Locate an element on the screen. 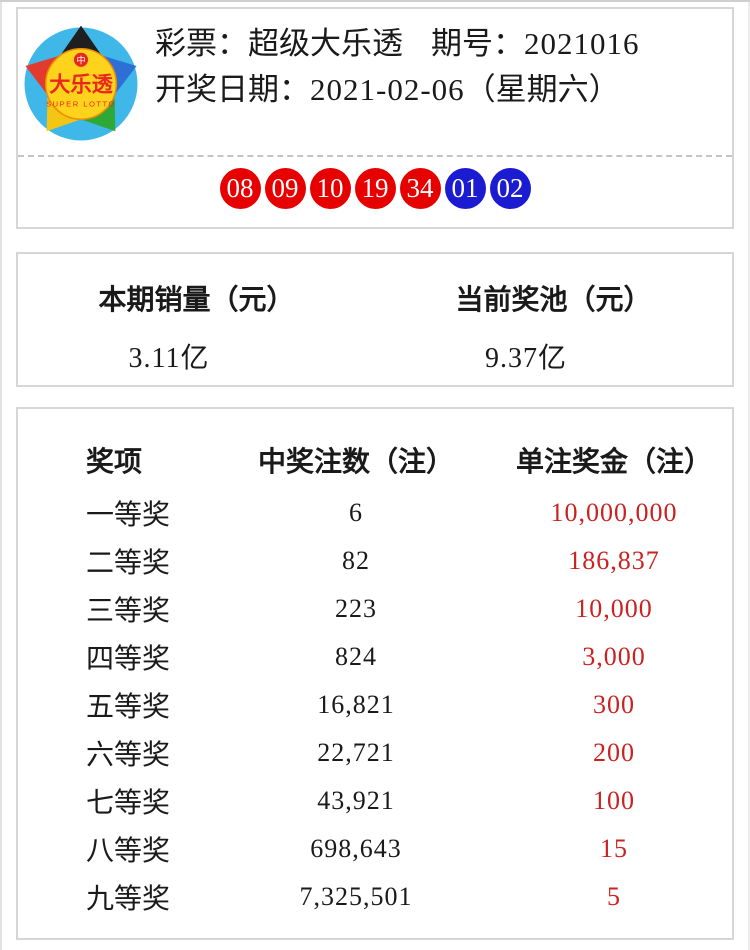 The height and width of the screenshot is (950, 750). date-line: 开奖日期：2021-02-06（星期六） is located at coordinates (397, 90).